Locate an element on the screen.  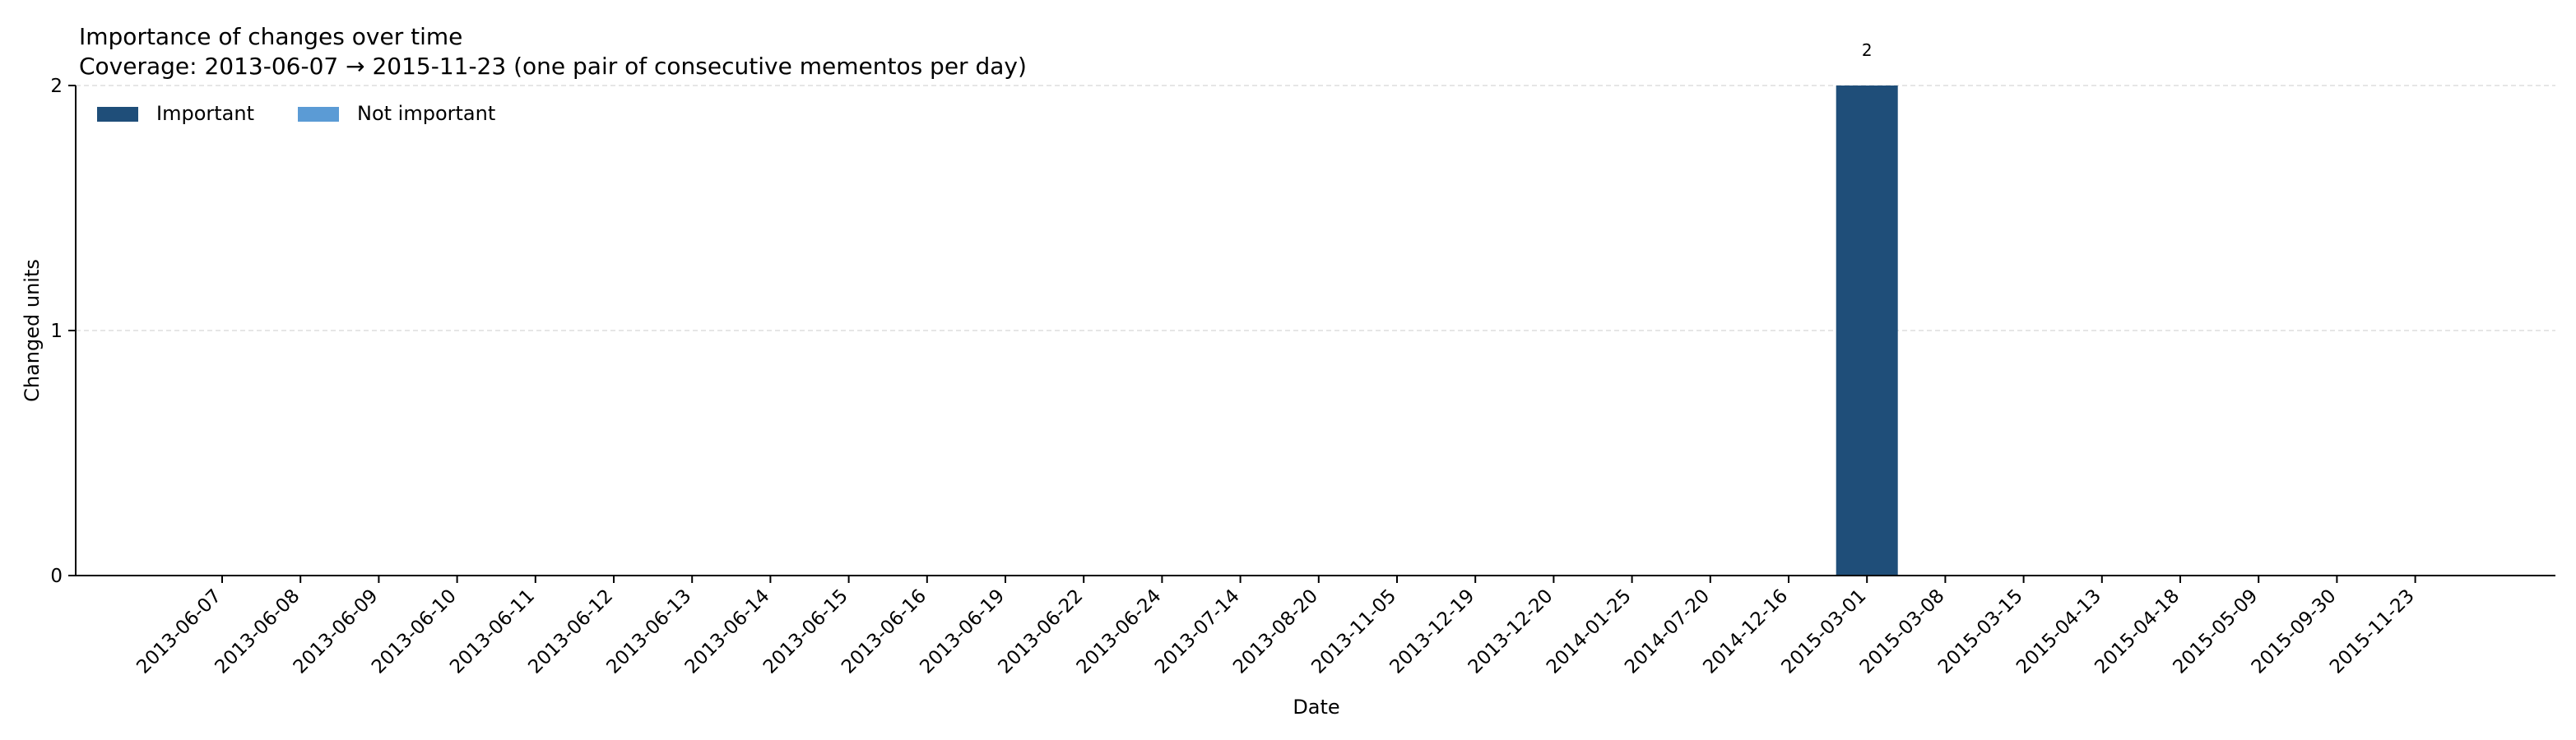
data-labels: 2 is located at coordinates (1867, 50).